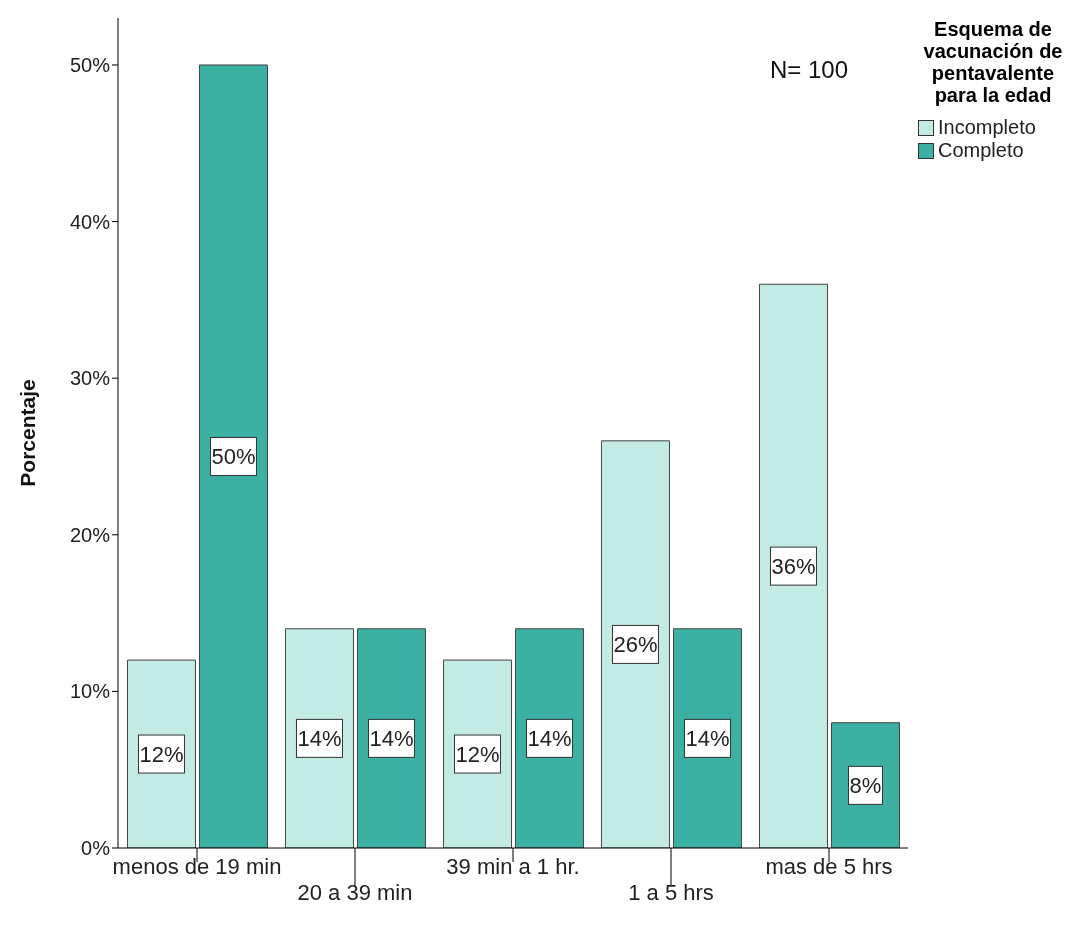  What do you see at coordinates (90, 534) in the screenshot?
I see `y-tick-label: 20%` at bounding box center [90, 534].